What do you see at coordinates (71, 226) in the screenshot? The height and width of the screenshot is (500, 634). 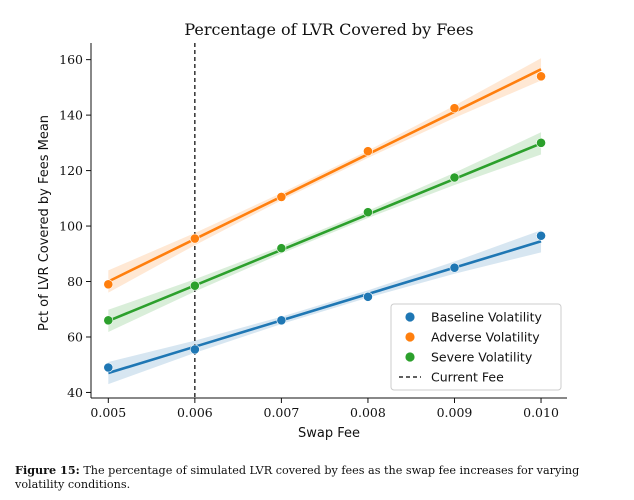 I see `y-tick-label-3: 100` at bounding box center [71, 226].